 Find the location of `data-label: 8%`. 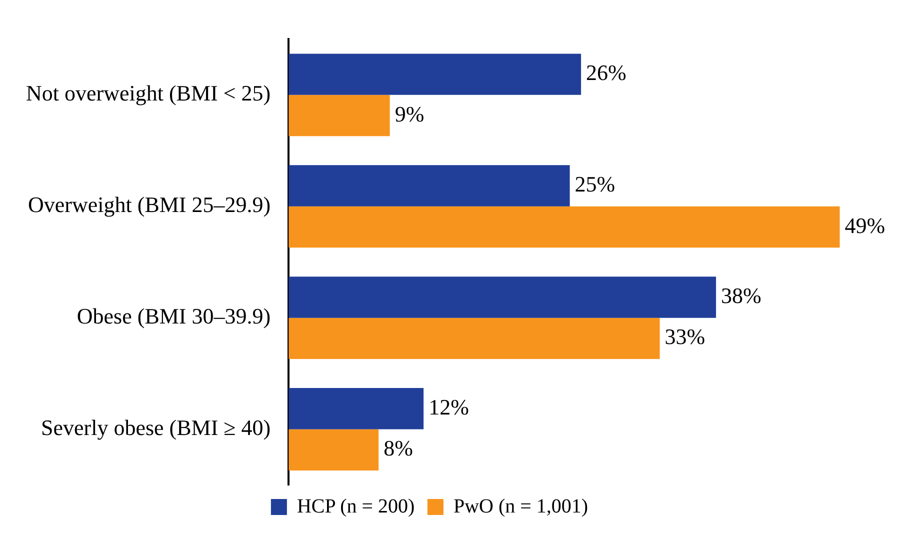

data-label: 8% is located at coordinates (398, 448).